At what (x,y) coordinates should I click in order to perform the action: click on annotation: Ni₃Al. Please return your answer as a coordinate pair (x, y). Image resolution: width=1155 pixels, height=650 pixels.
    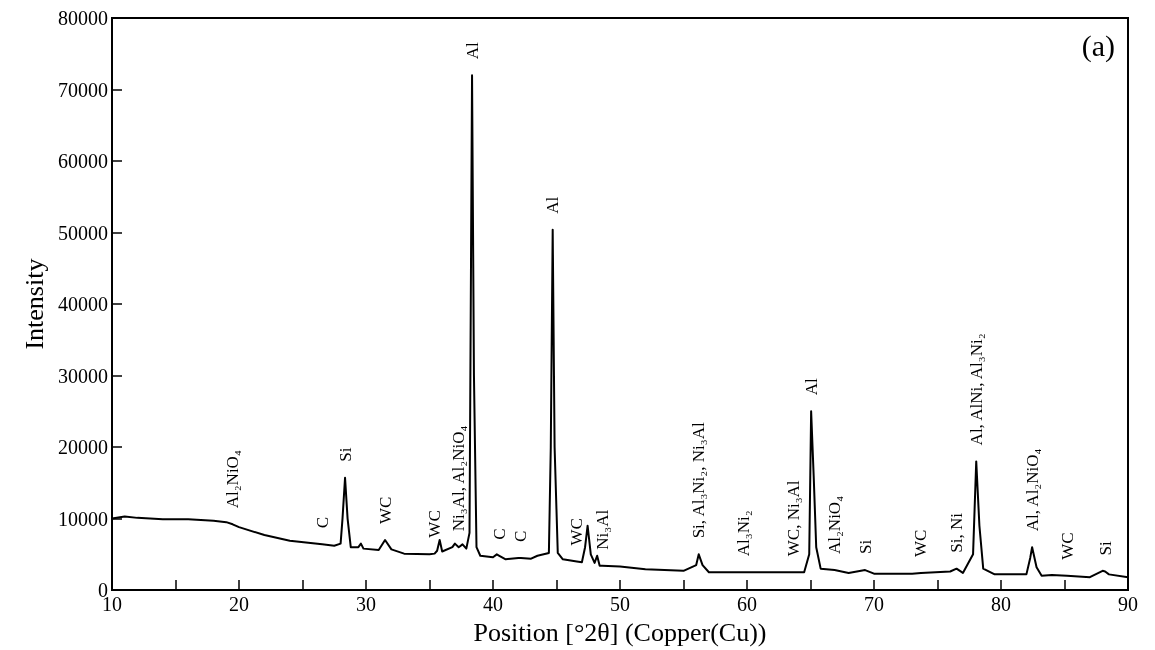
    Looking at the image, I should click on (602, 529).